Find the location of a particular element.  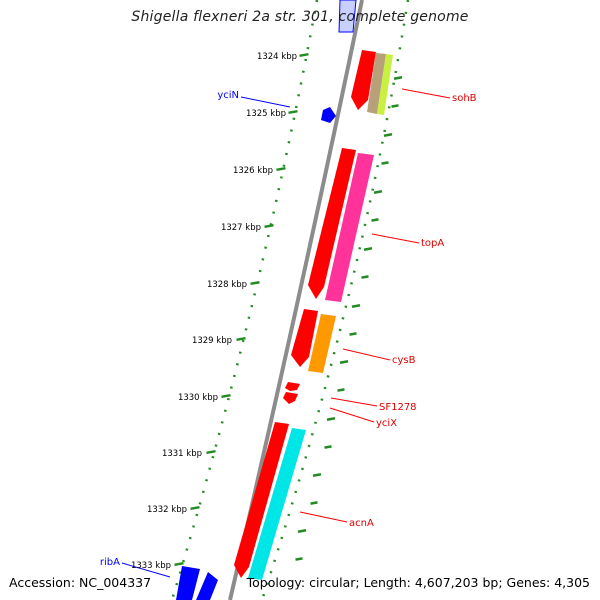

gene-label-topA: topA is located at coordinates (432, 243).